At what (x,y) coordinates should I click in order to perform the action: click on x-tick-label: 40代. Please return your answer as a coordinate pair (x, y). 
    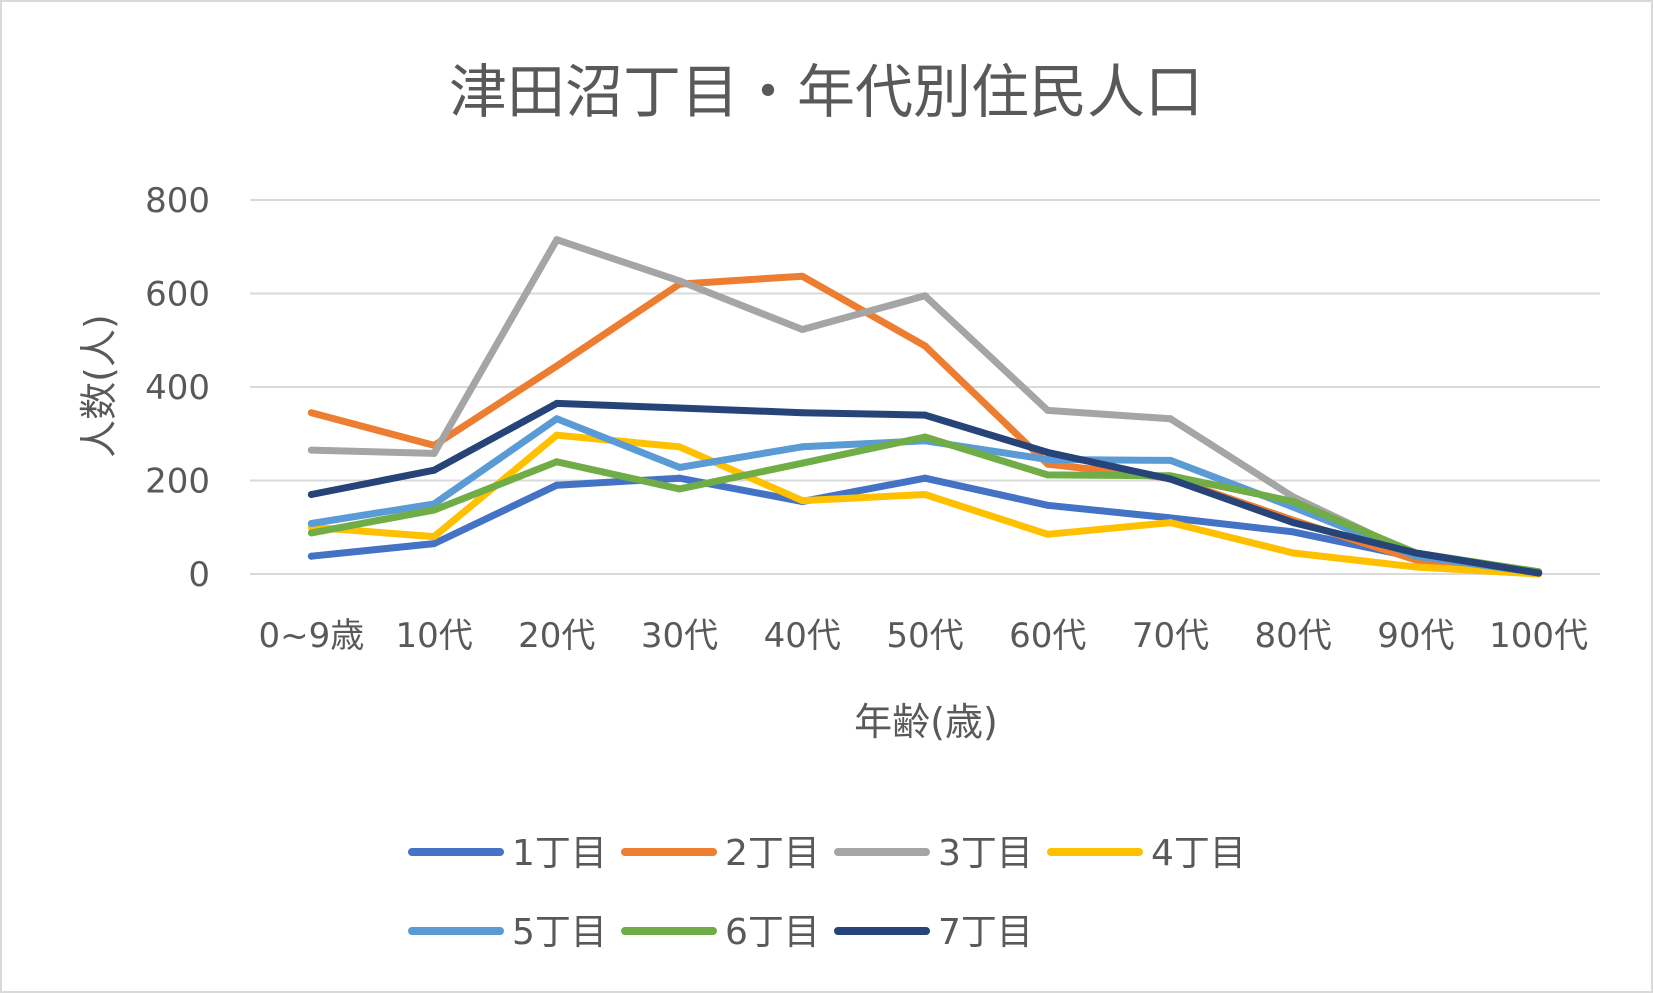
    Looking at the image, I should click on (802, 636).